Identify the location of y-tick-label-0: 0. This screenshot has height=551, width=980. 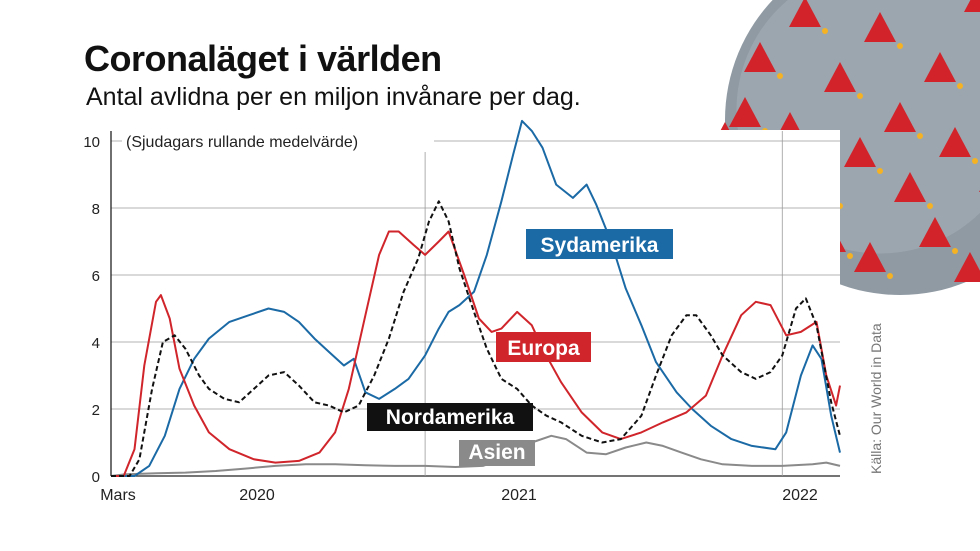
(96, 477).